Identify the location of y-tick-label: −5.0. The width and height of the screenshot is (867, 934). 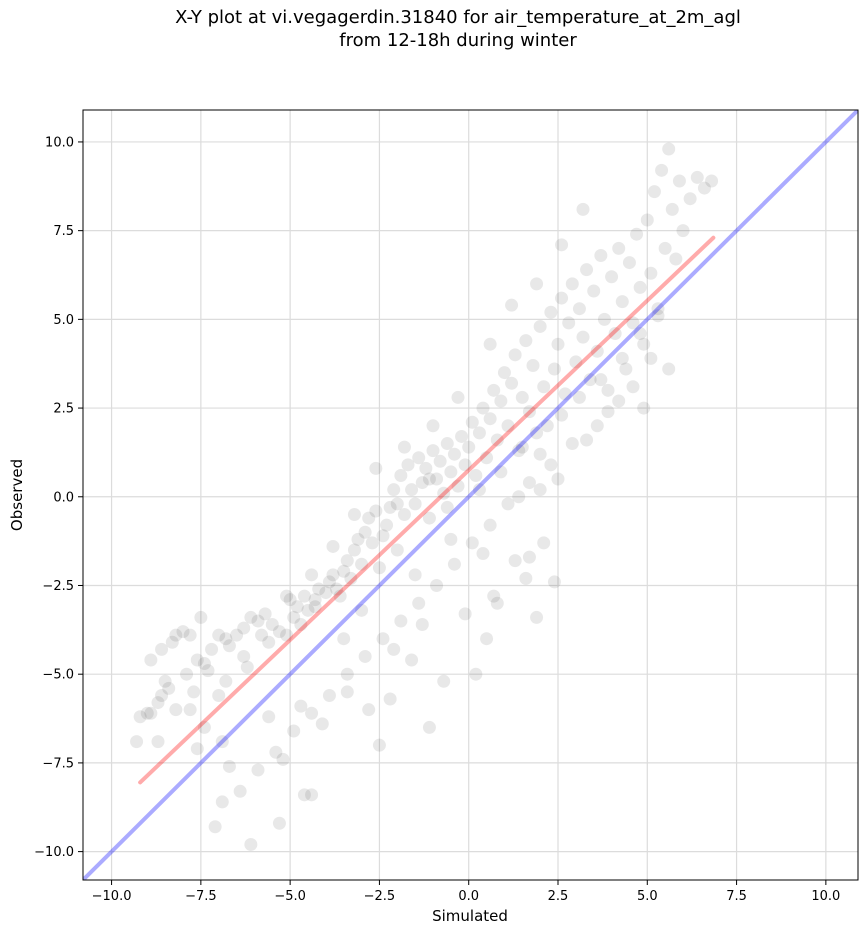
(58, 675).